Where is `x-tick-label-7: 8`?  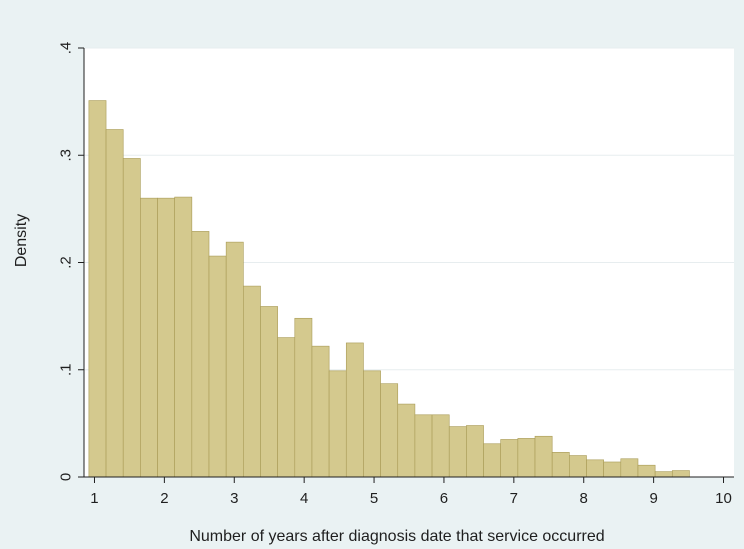
x-tick-label-7: 8 is located at coordinates (584, 498).